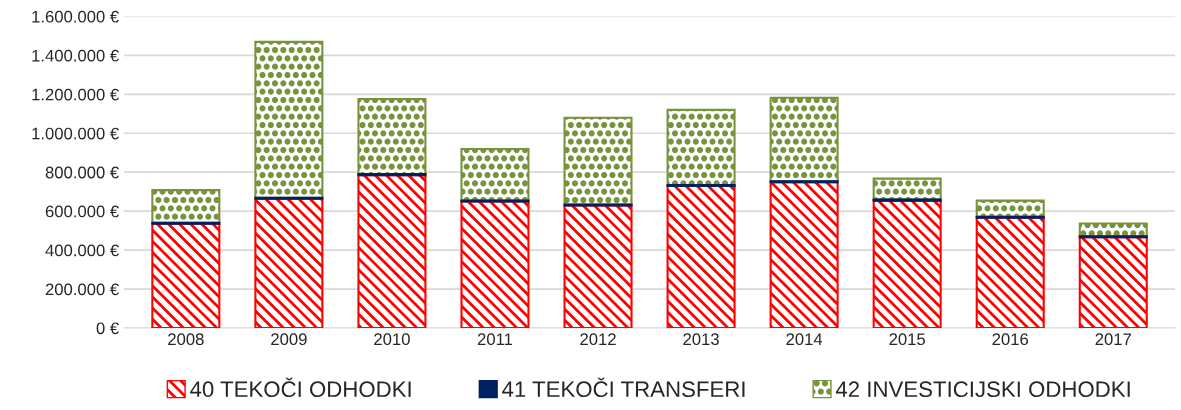  I want to click on x-tick-label: 2011, so click(495, 339).